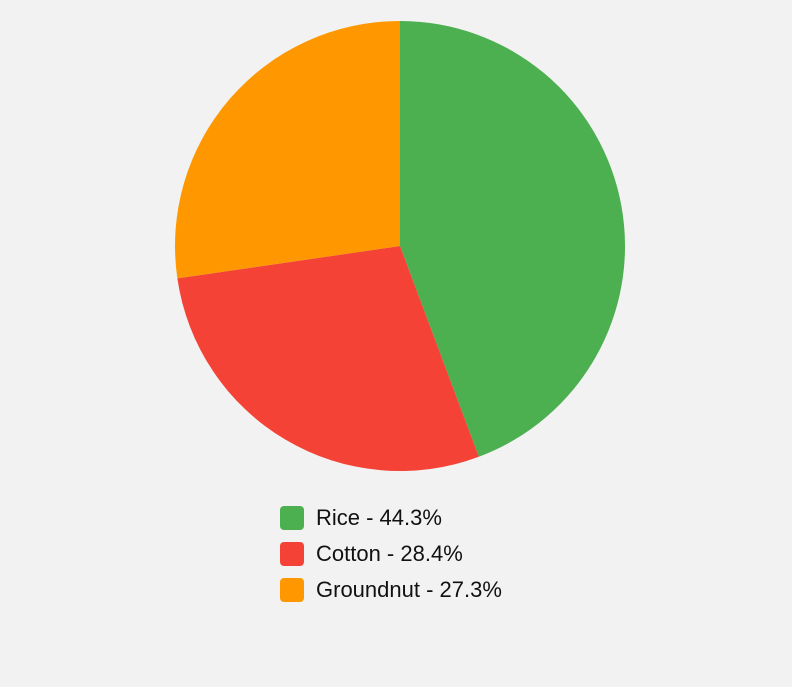 The width and height of the screenshot is (792, 687). What do you see at coordinates (292, 518) in the screenshot?
I see `legend-swatch-rice` at bounding box center [292, 518].